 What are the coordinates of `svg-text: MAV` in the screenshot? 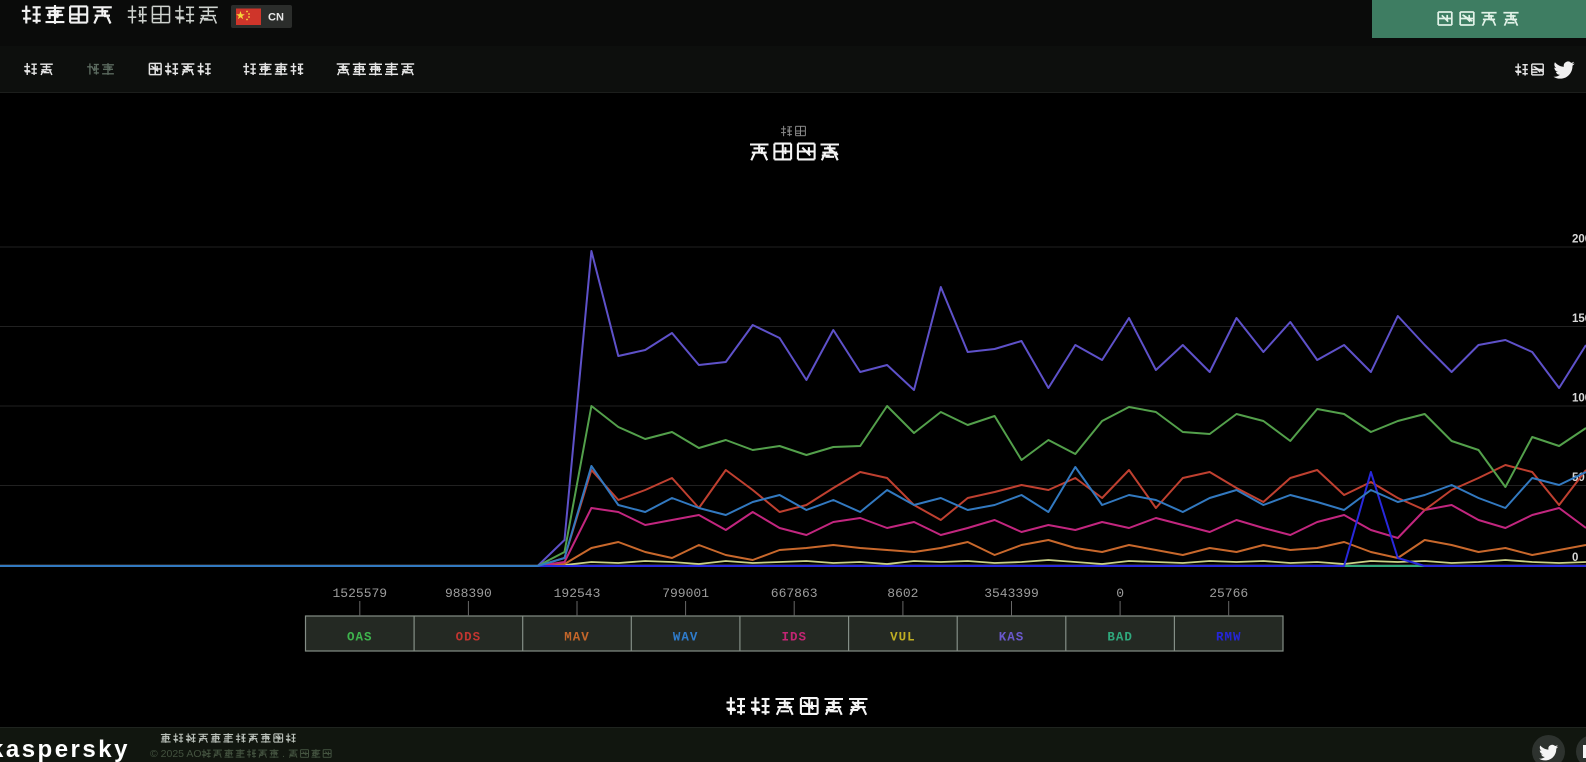 It's located at (577, 638).